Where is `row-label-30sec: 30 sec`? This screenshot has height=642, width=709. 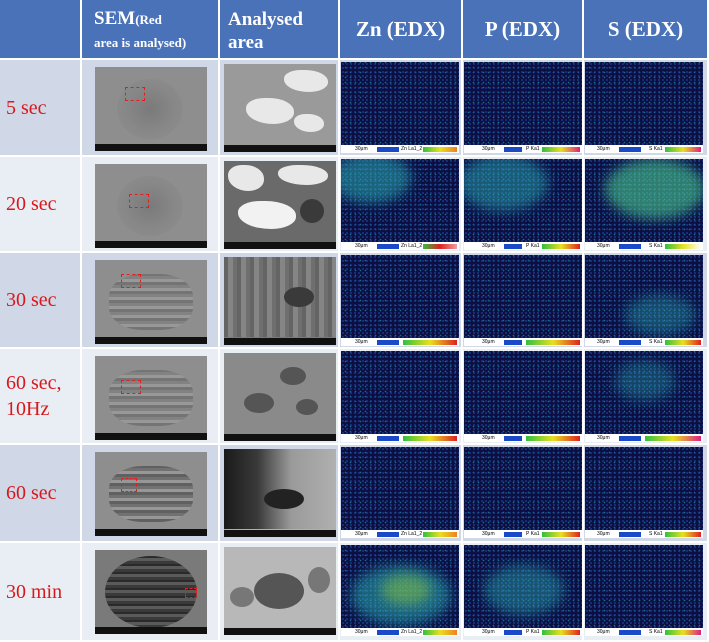 row-label-30sec: 30 sec is located at coordinates (41, 301).